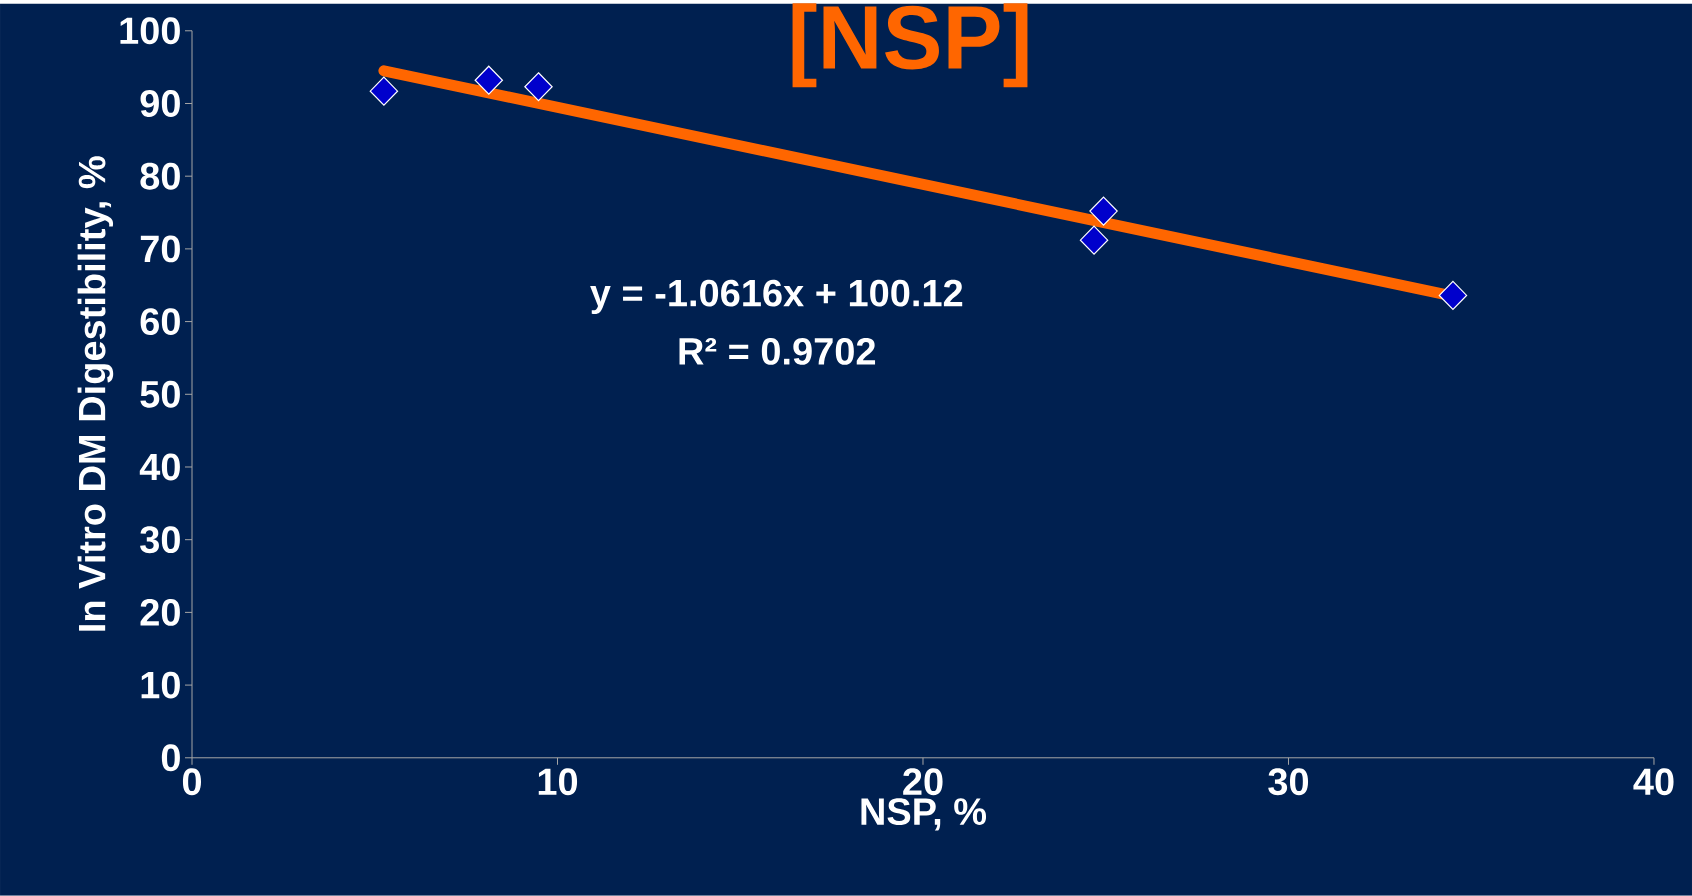  I want to click on x-tick-label: 20, so click(923, 782).